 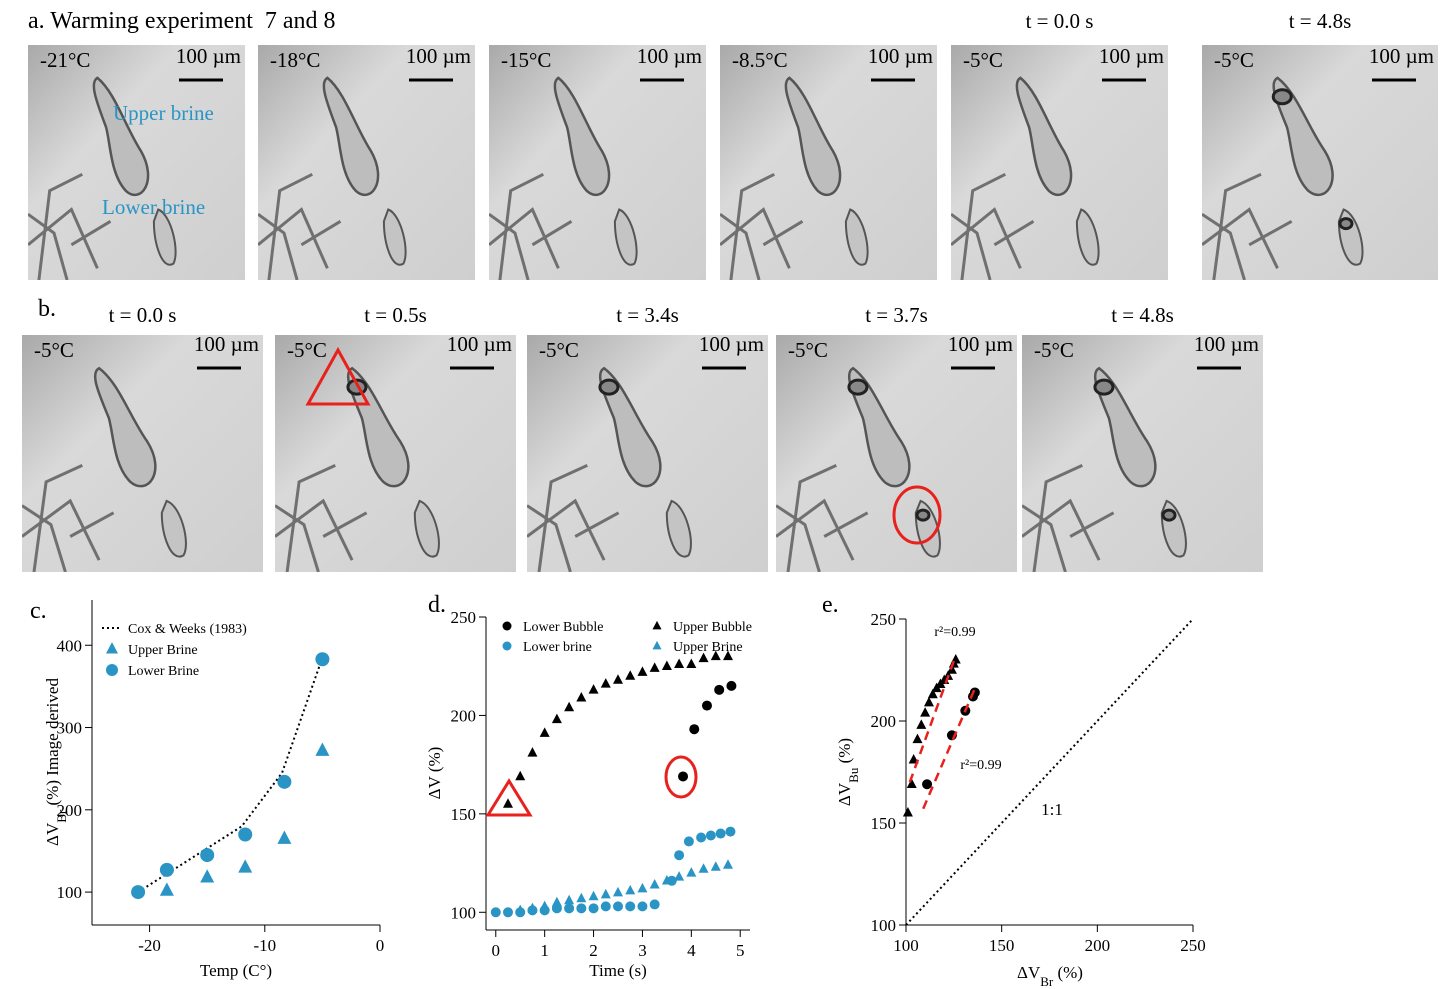 I want to click on panel-label: d., so click(x=437, y=605).